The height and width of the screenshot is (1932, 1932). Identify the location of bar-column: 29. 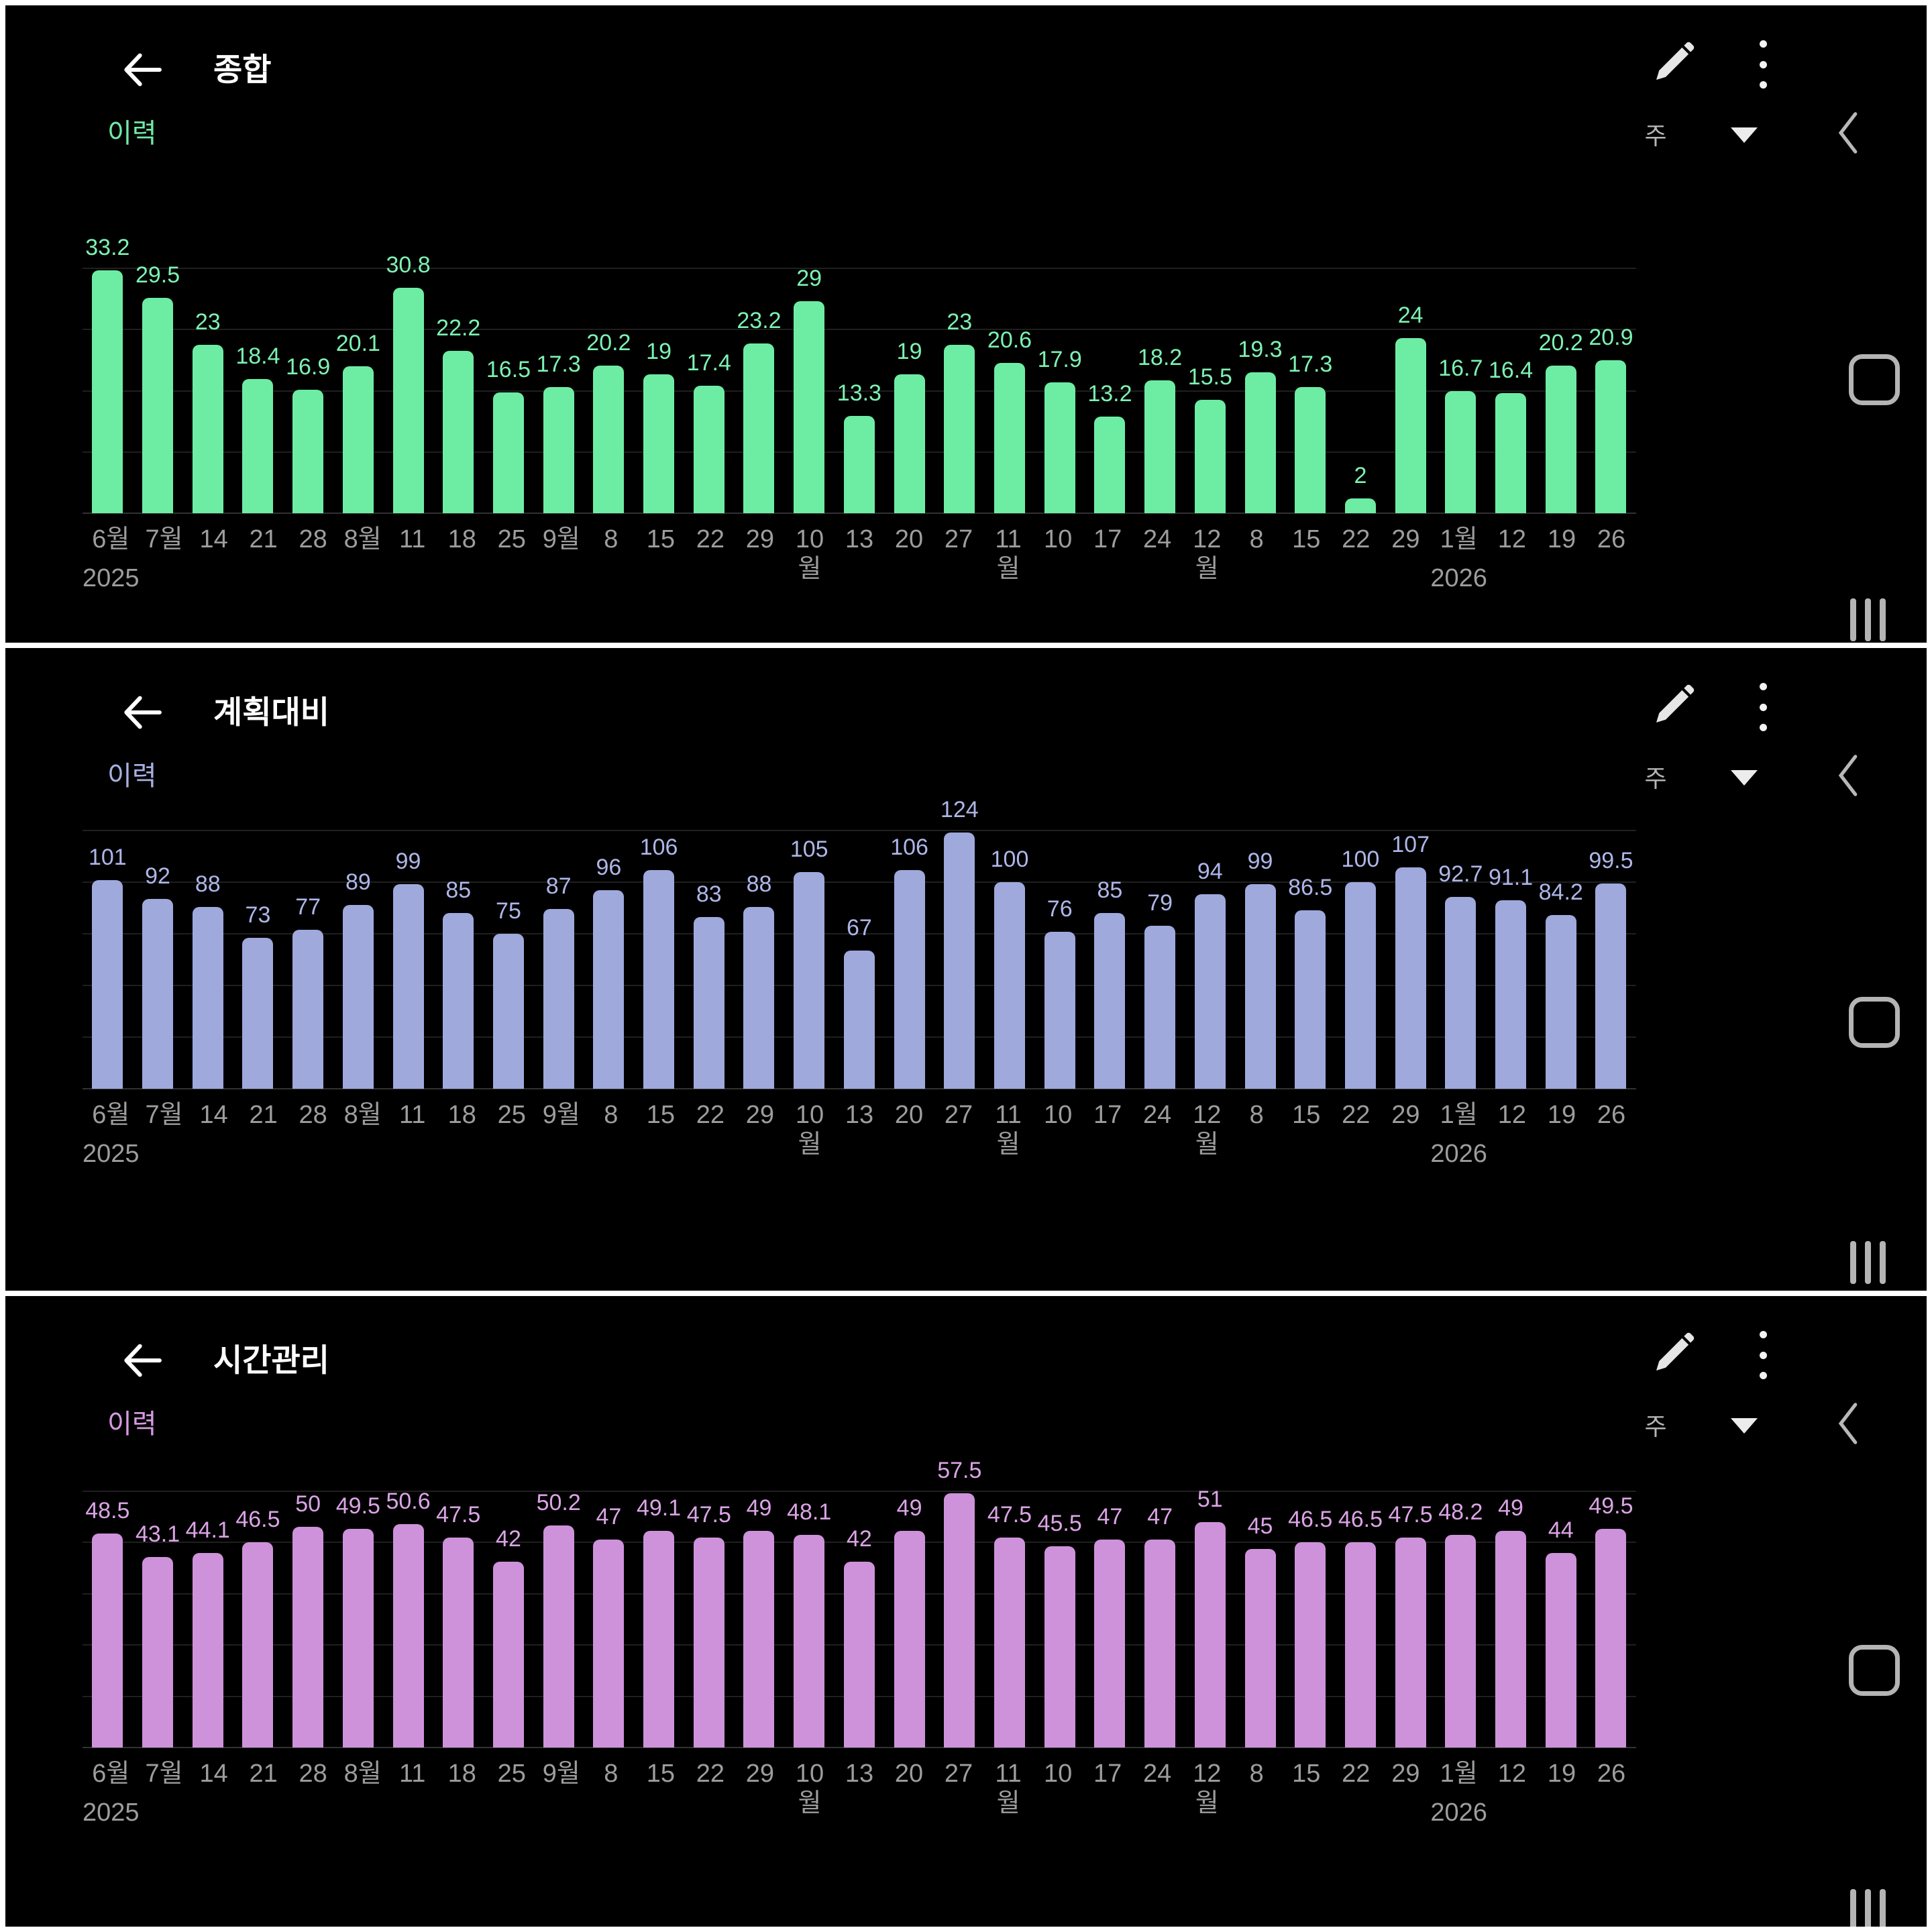
(809, 389).